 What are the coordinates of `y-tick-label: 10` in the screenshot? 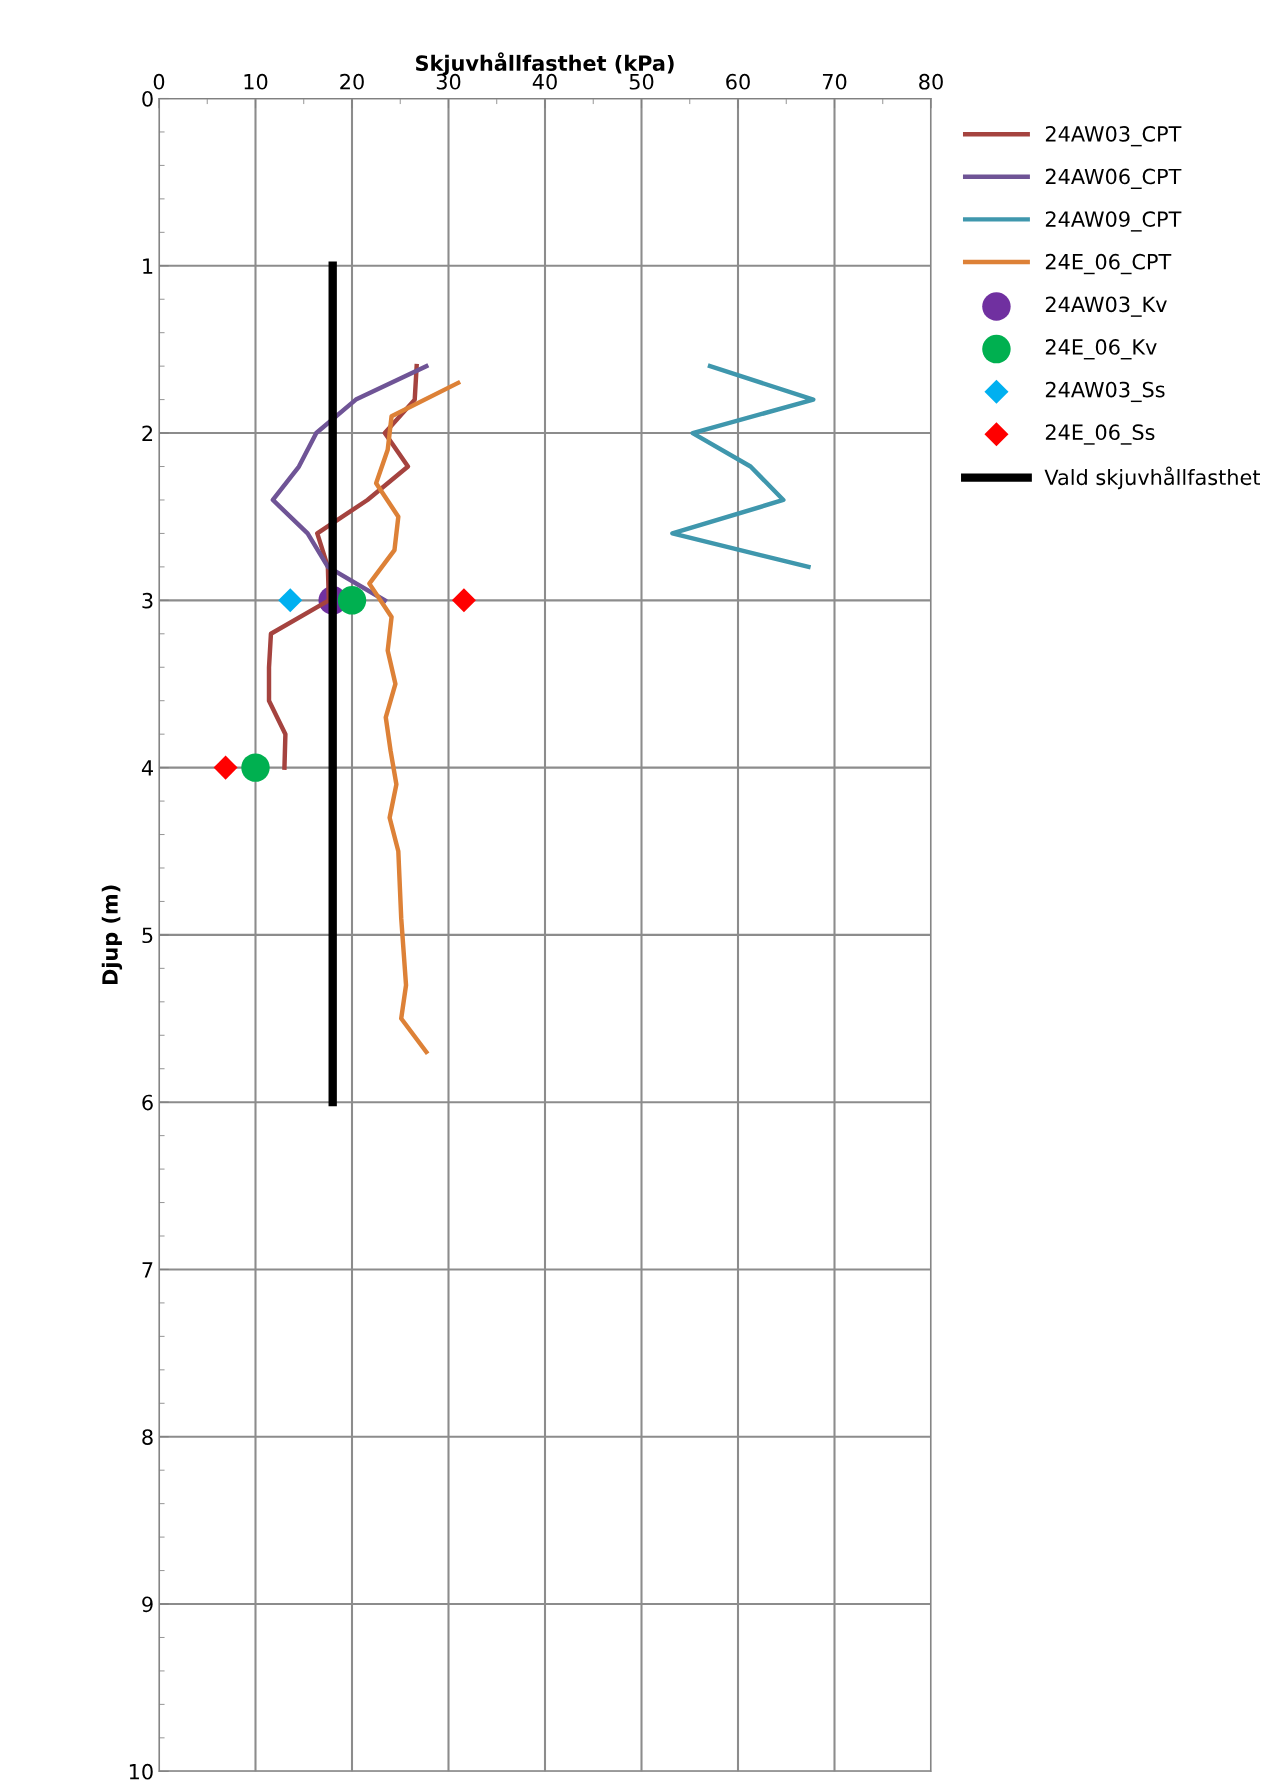 It's located at (141, 1771).